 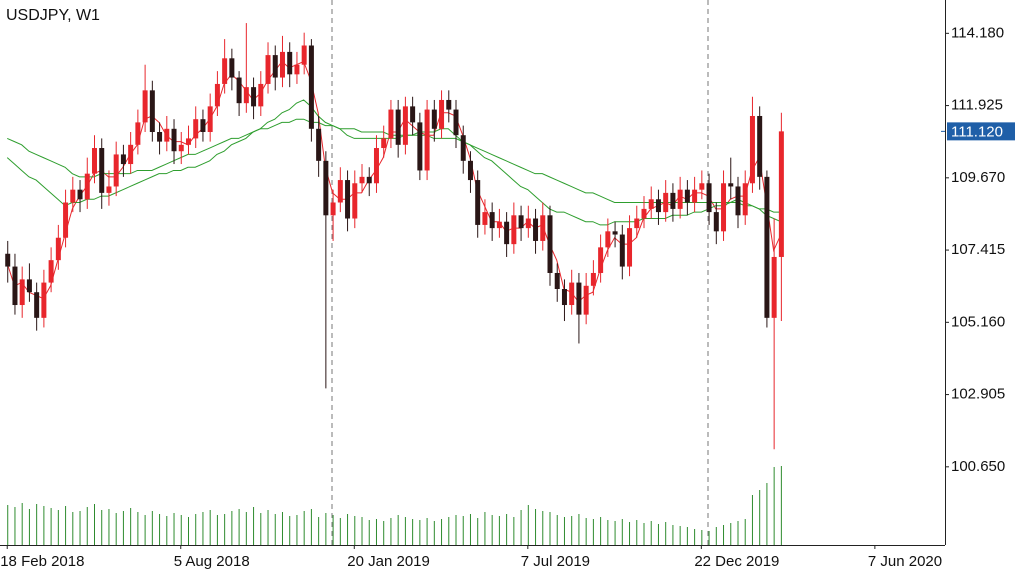 I want to click on x-tick-label: 20 Jan 2019, so click(x=388, y=561).